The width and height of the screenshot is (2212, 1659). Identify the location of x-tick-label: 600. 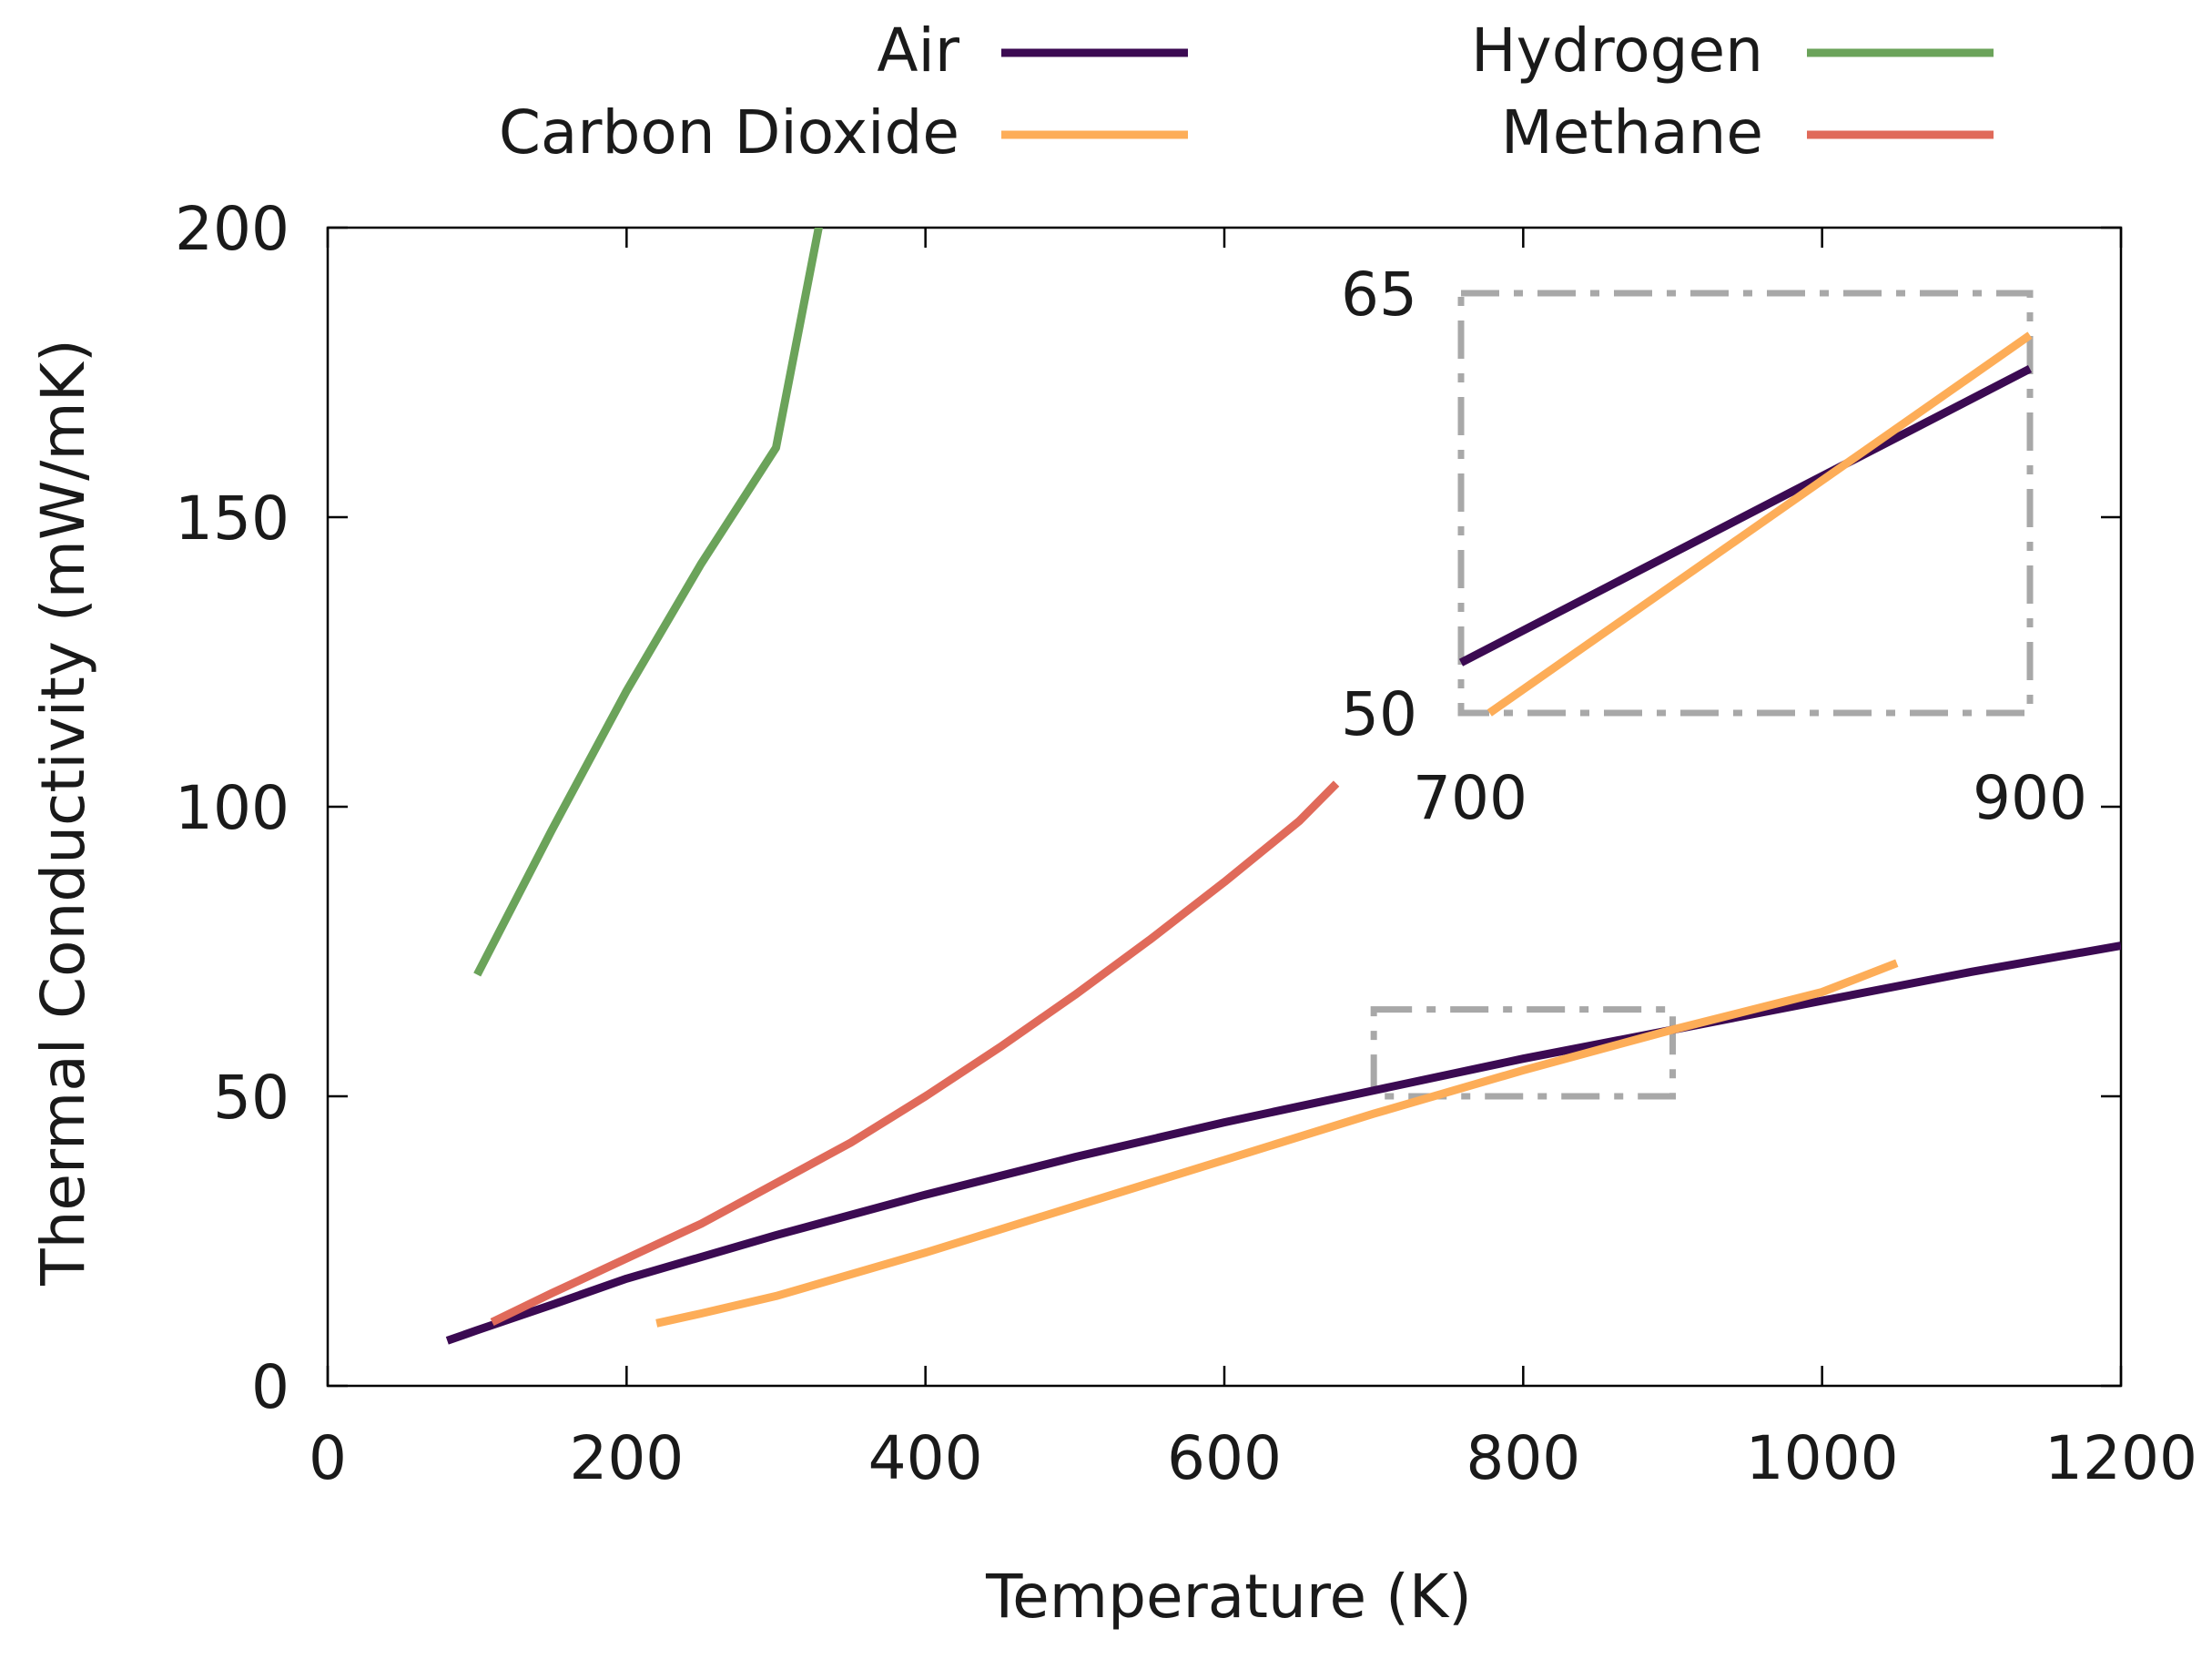
(1224, 1458).